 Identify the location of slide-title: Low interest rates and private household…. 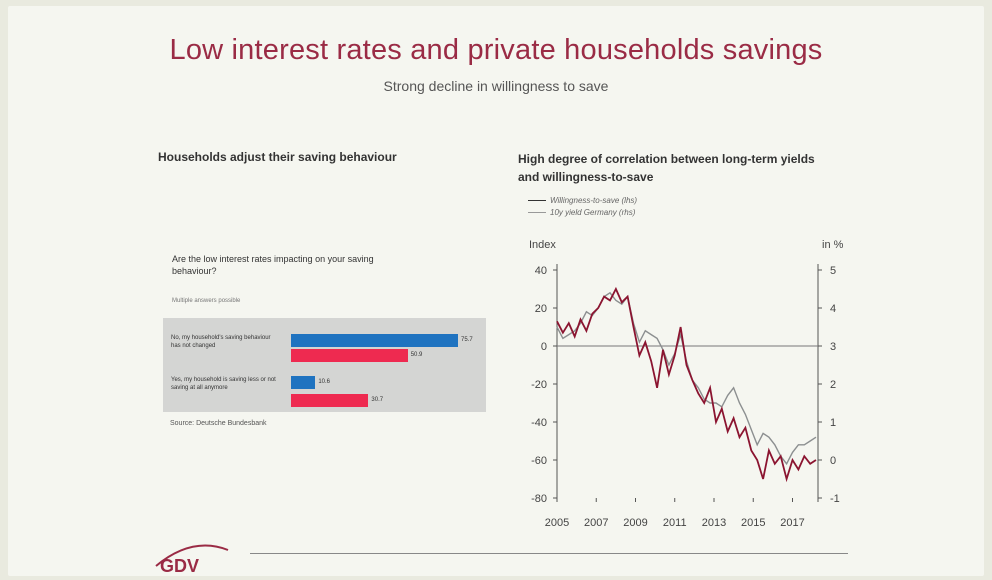
(496, 50).